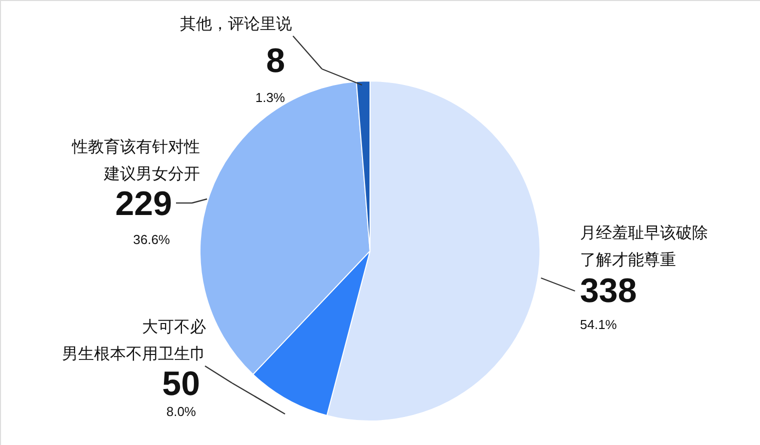 The height and width of the screenshot is (445, 760). Describe the element at coordinates (270, 97) in the screenshot. I see `text: 1.3%` at that location.